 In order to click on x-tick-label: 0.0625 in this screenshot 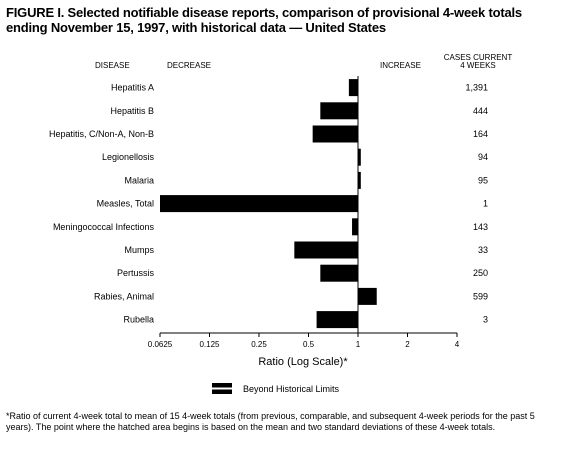, I will do `click(160, 344)`.